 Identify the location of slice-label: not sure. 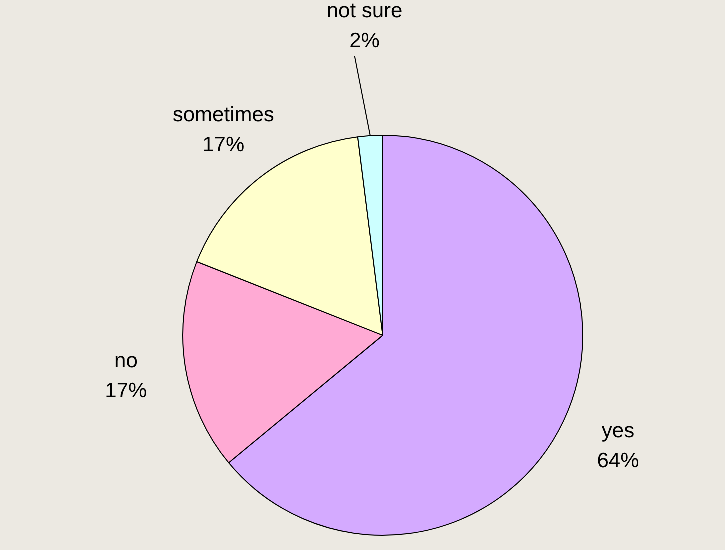
(364, 11).